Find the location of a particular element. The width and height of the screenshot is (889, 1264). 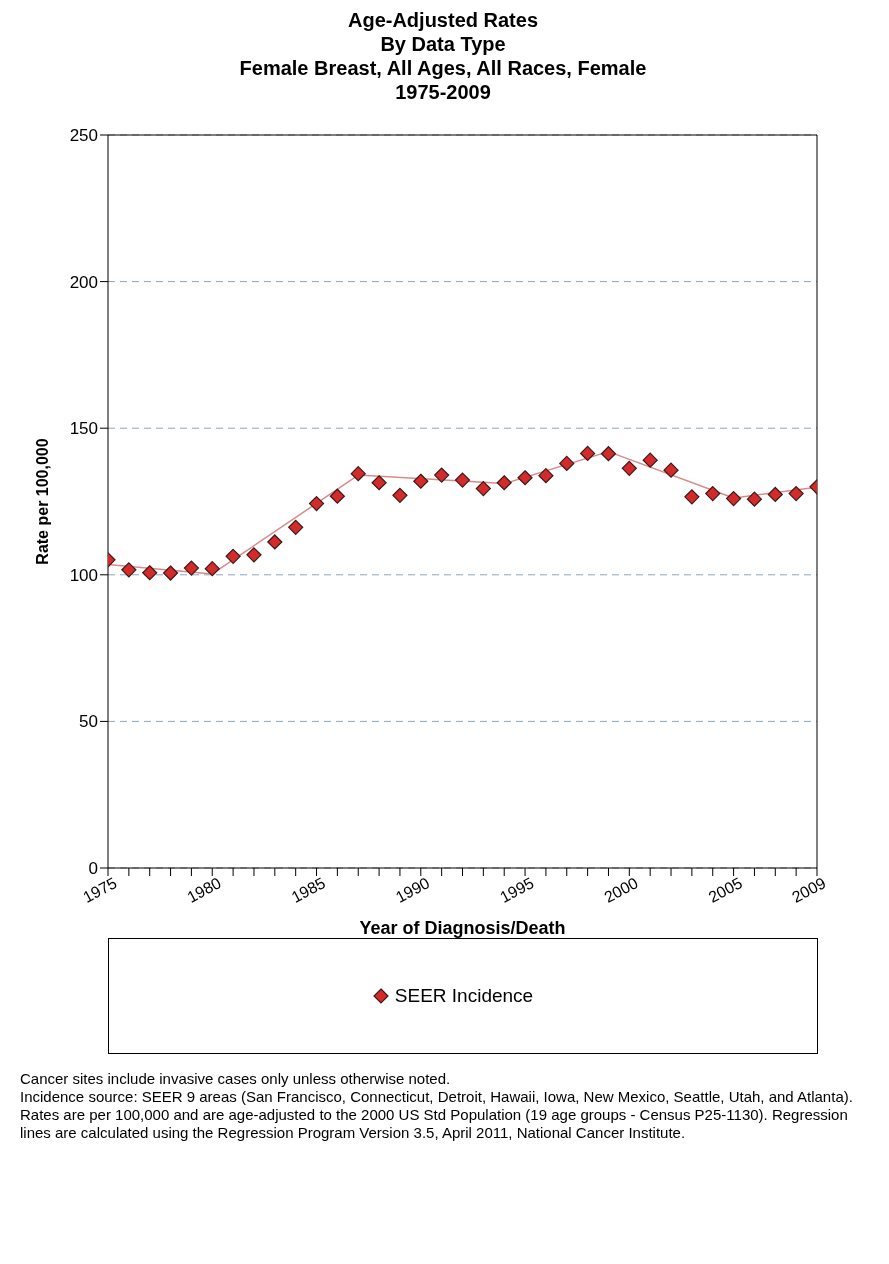

x-tick-label: 1990 is located at coordinates (412, 890).